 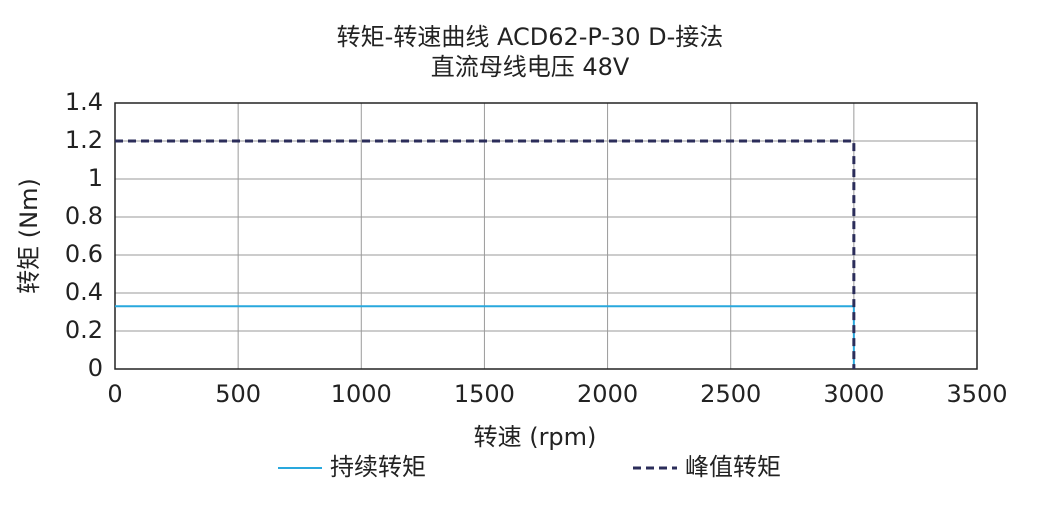 What do you see at coordinates (29, 236) in the screenshot?
I see `y-axis-label: 转矩 (Nm)` at bounding box center [29, 236].